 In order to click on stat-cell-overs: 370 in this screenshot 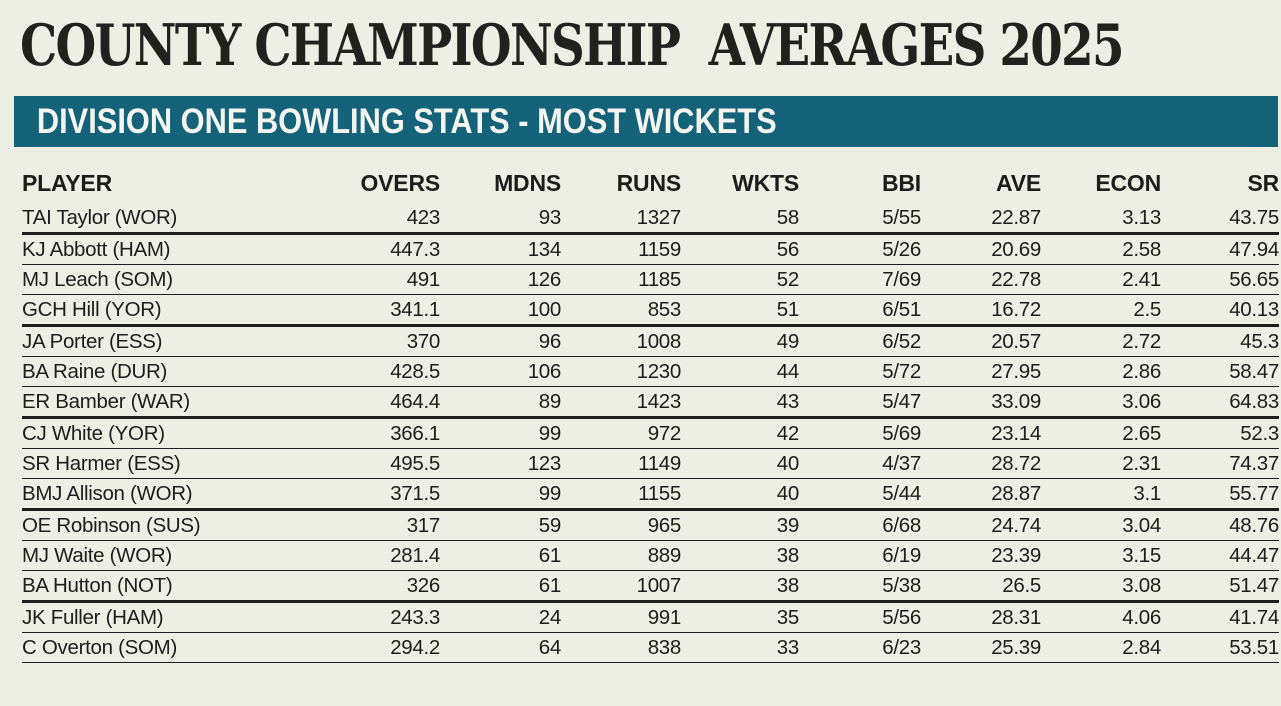, I will do `click(423, 341)`.